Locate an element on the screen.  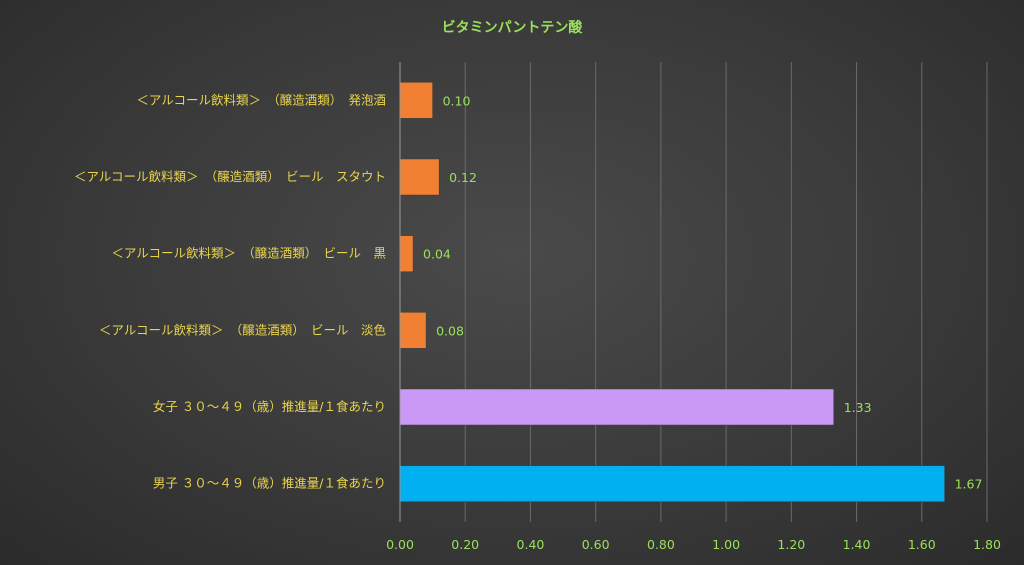
x-tick-label: 0.60 is located at coordinates (596, 544).